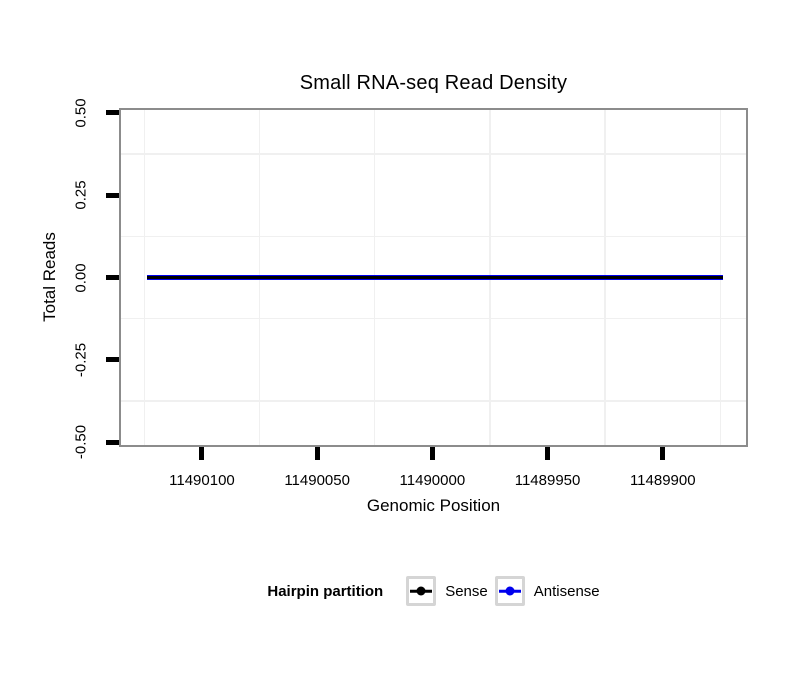  Describe the element at coordinates (144, 277) in the screenshot. I see `minor-gridline-x` at that location.